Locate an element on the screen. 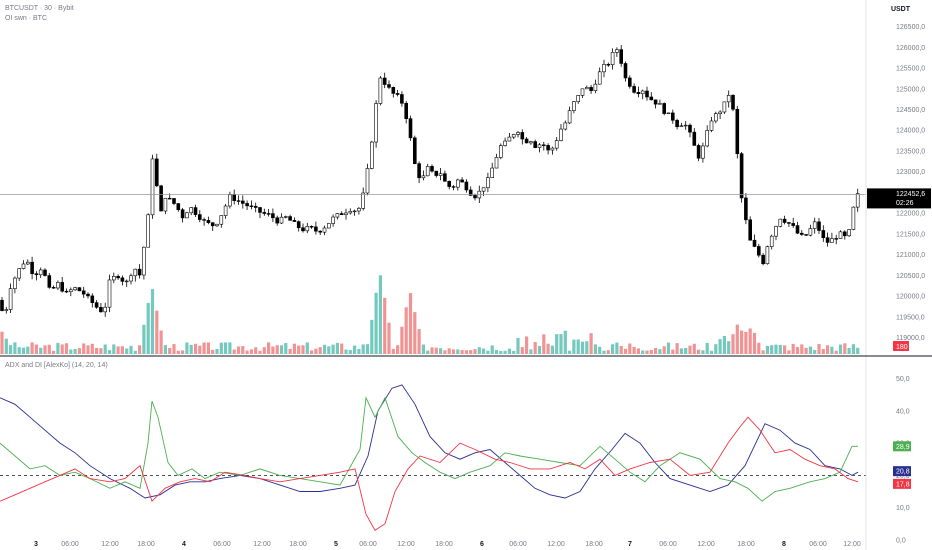 The image size is (932, 550). symbol-legend: BTCUSDT · 30 · Bybit is located at coordinates (39, 8).